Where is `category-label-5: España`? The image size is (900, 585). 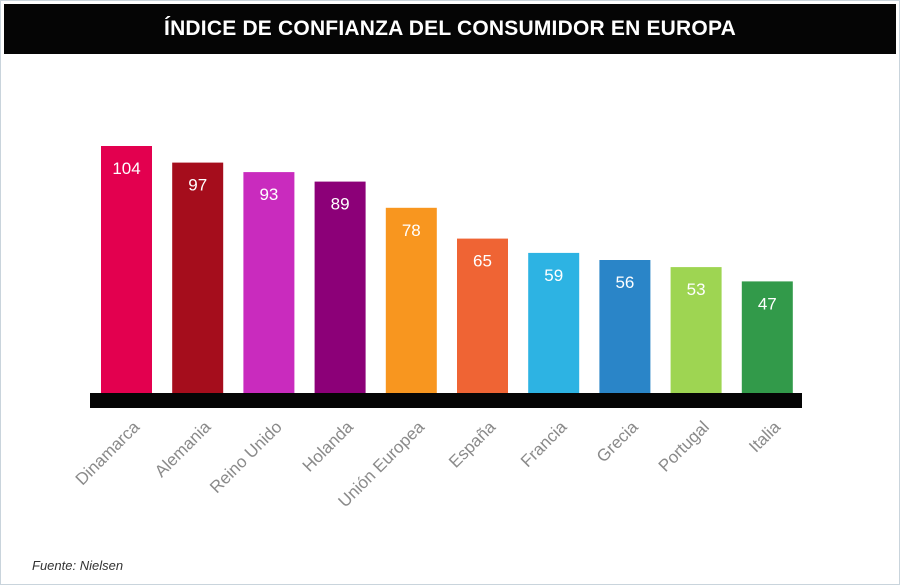
category-label-5: España is located at coordinates (472, 444).